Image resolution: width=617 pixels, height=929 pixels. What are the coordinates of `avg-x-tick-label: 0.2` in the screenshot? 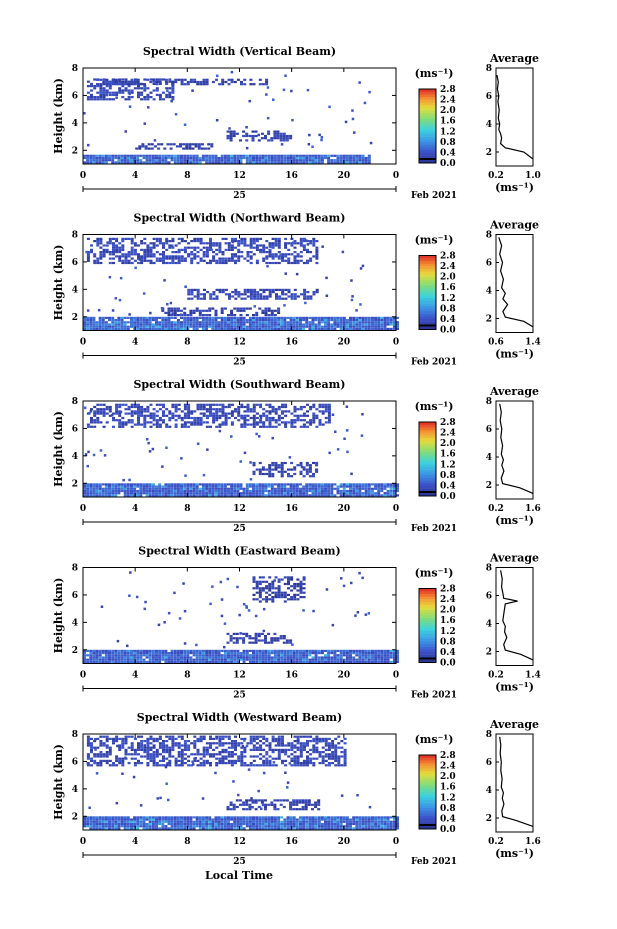 It's located at (496, 676).